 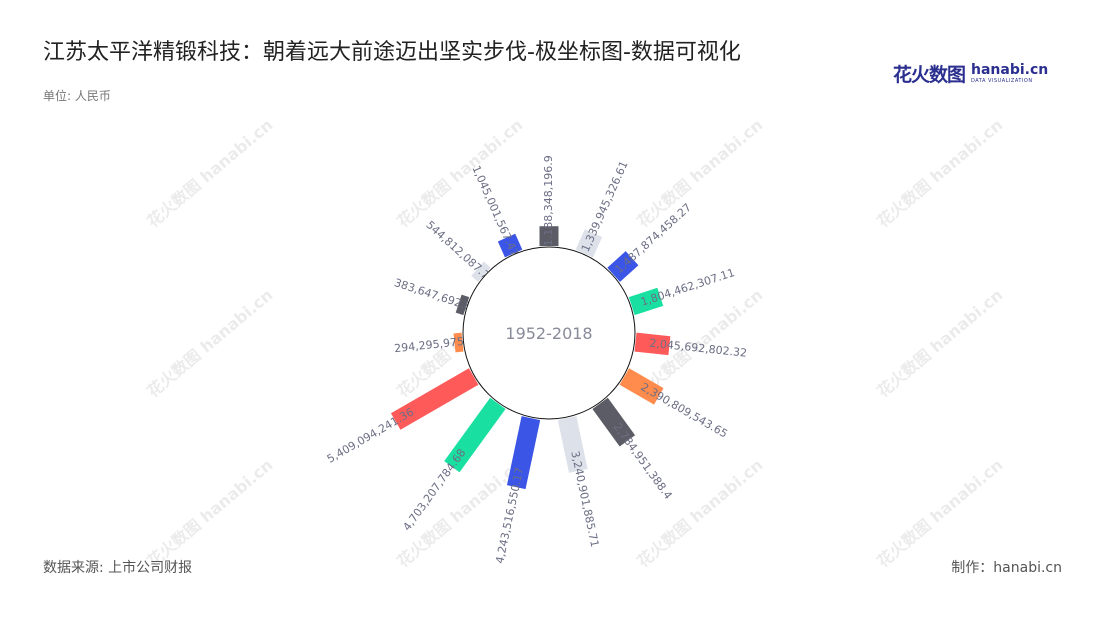 What do you see at coordinates (605, 206) in the screenshot?
I see `bar-value-label: 1,339,945,326.61` at bounding box center [605, 206].